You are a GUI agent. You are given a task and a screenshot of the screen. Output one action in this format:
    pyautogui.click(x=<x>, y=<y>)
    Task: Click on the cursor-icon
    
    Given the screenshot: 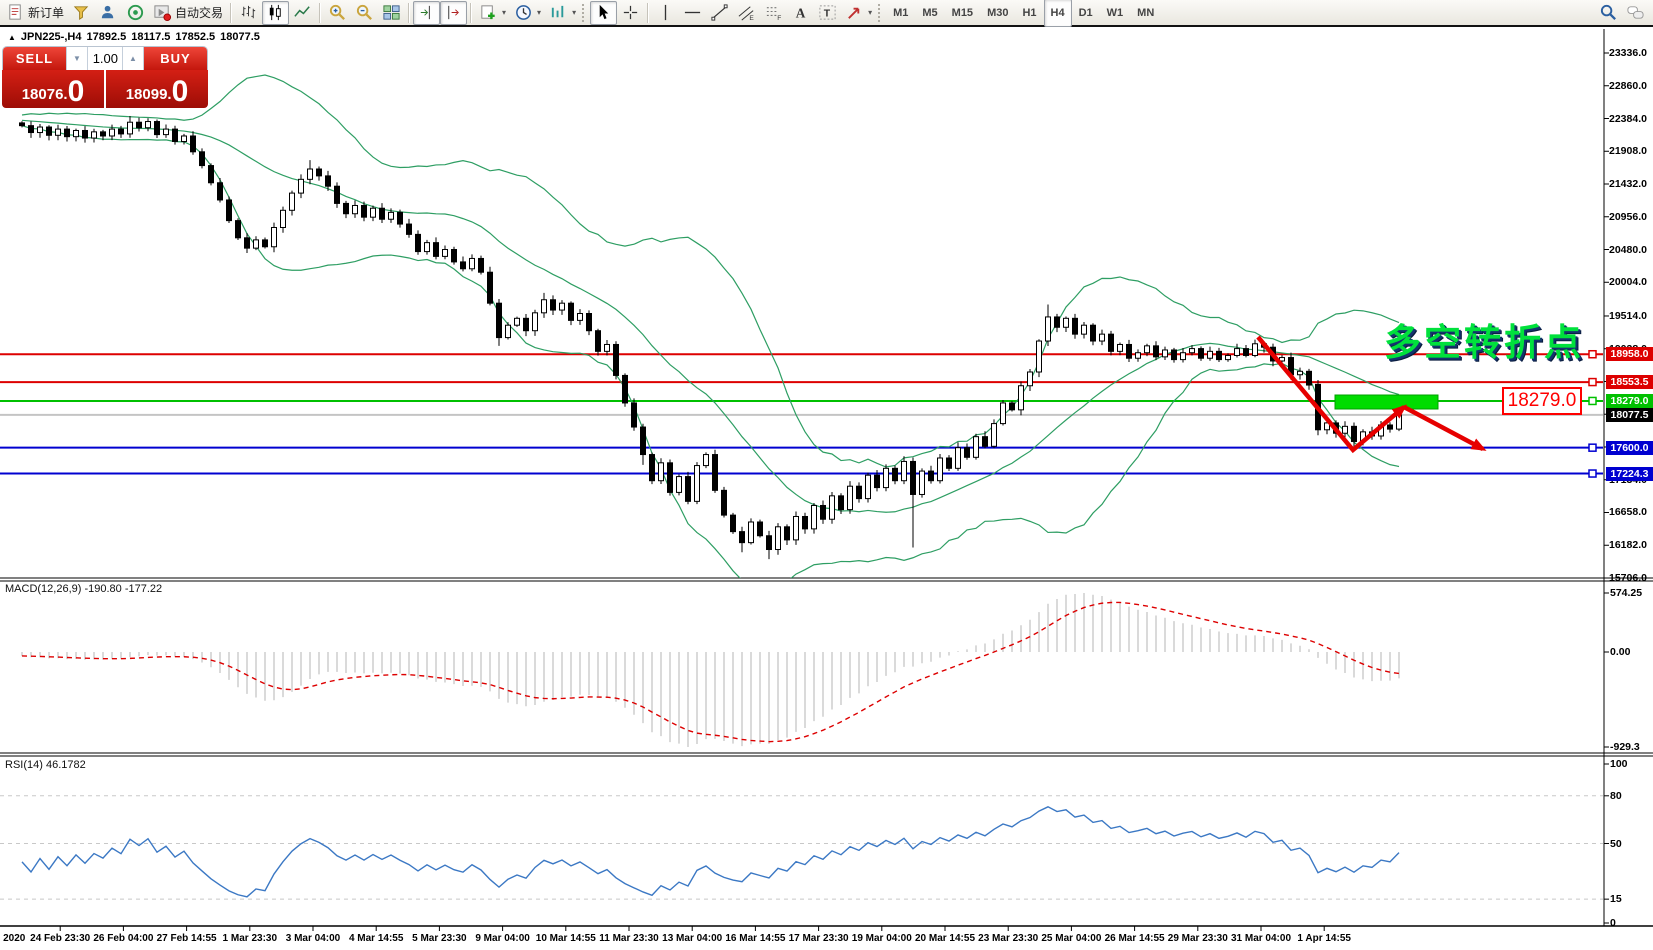 What is the action you would take?
    pyautogui.click(x=603, y=12)
    